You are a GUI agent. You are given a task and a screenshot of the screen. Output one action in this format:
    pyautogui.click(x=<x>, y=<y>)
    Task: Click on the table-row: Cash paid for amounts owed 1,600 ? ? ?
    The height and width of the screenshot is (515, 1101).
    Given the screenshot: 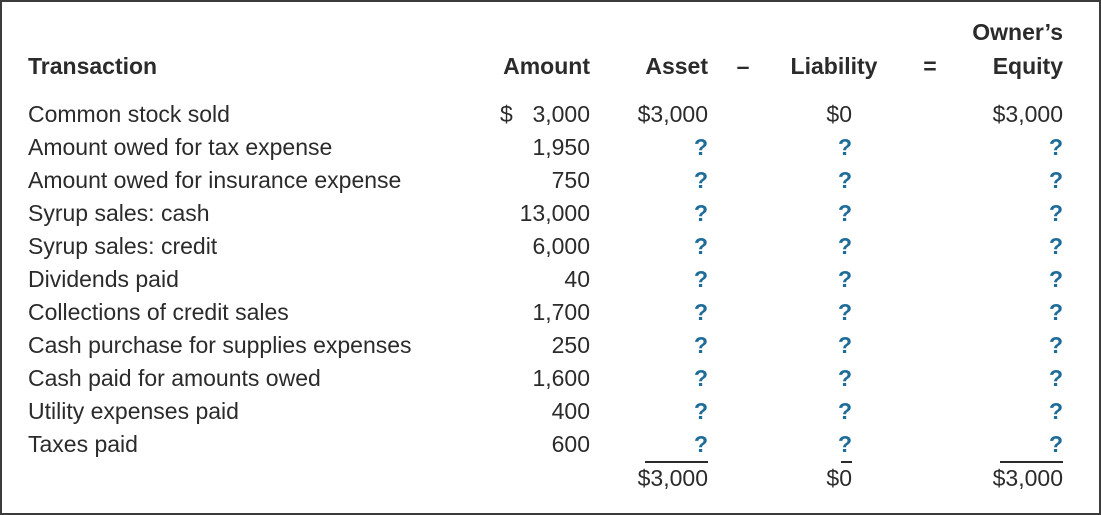 What is the action you would take?
    pyautogui.click(x=550, y=378)
    